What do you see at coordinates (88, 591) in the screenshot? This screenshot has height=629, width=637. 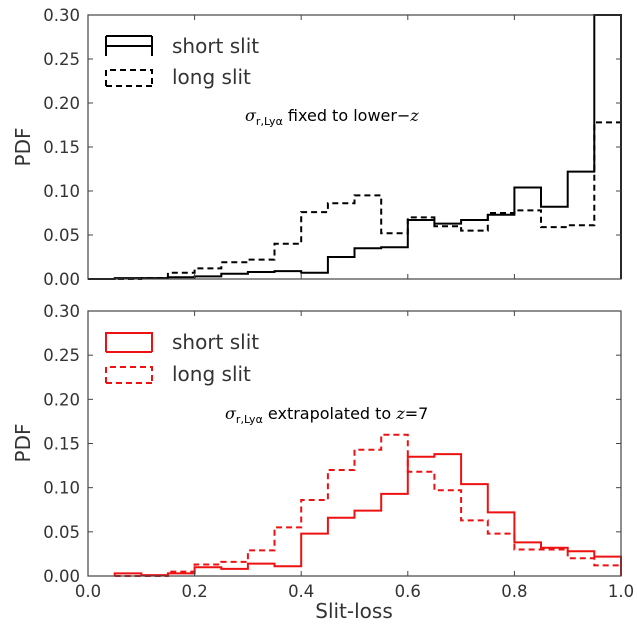 I see `x-tick-label: 0.0` at bounding box center [88, 591].